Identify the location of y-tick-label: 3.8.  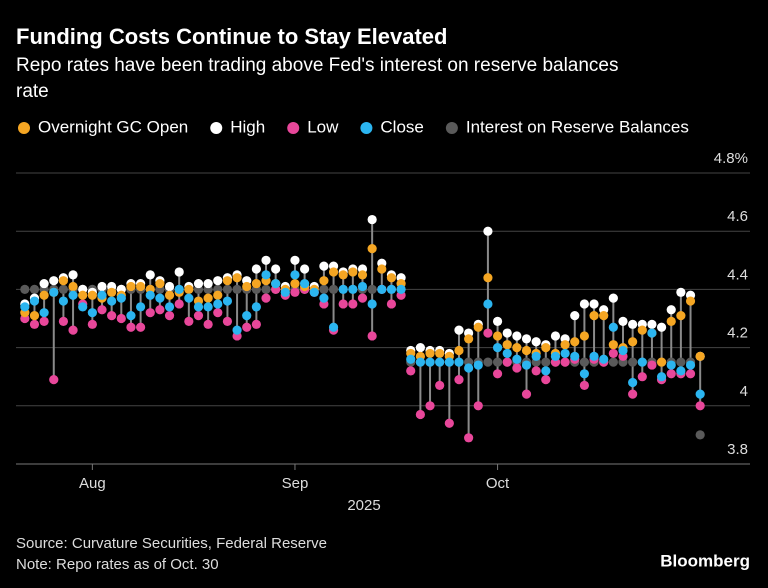
(737, 449).